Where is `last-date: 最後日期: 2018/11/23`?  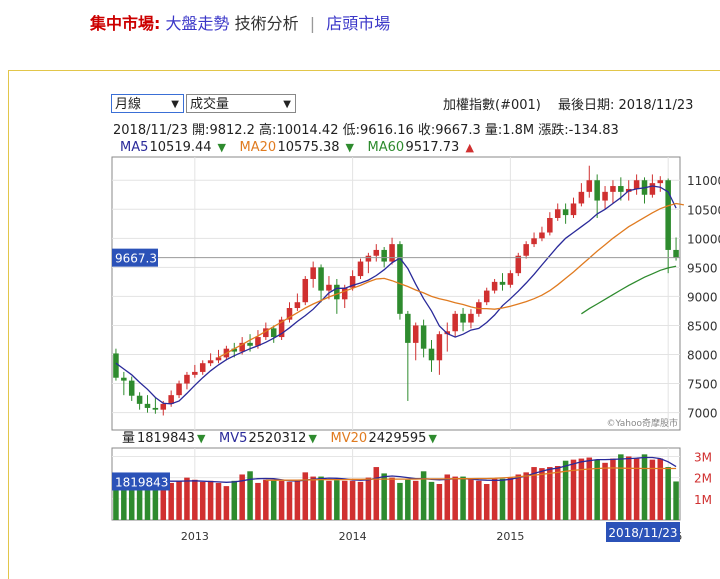
last-date: 最後日期: 2018/11/23 is located at coordinates (626, 105).